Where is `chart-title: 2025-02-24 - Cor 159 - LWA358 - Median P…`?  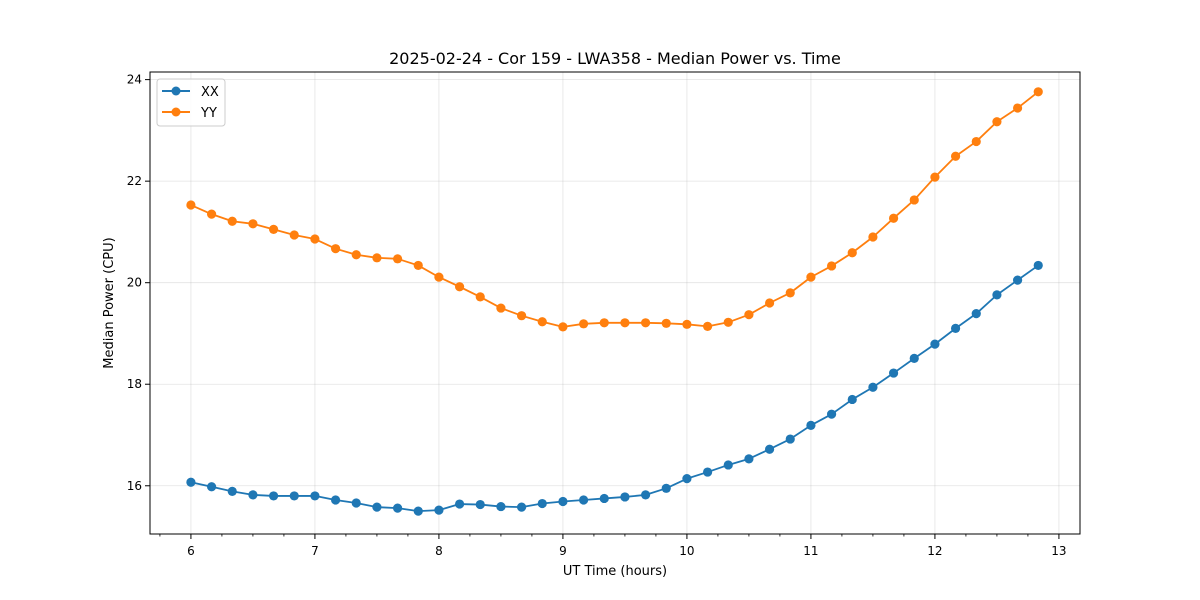 chart-title: 2025-02-24 - Cor 159 - LWA358 - Median P… is located at coordinates (615, 58).